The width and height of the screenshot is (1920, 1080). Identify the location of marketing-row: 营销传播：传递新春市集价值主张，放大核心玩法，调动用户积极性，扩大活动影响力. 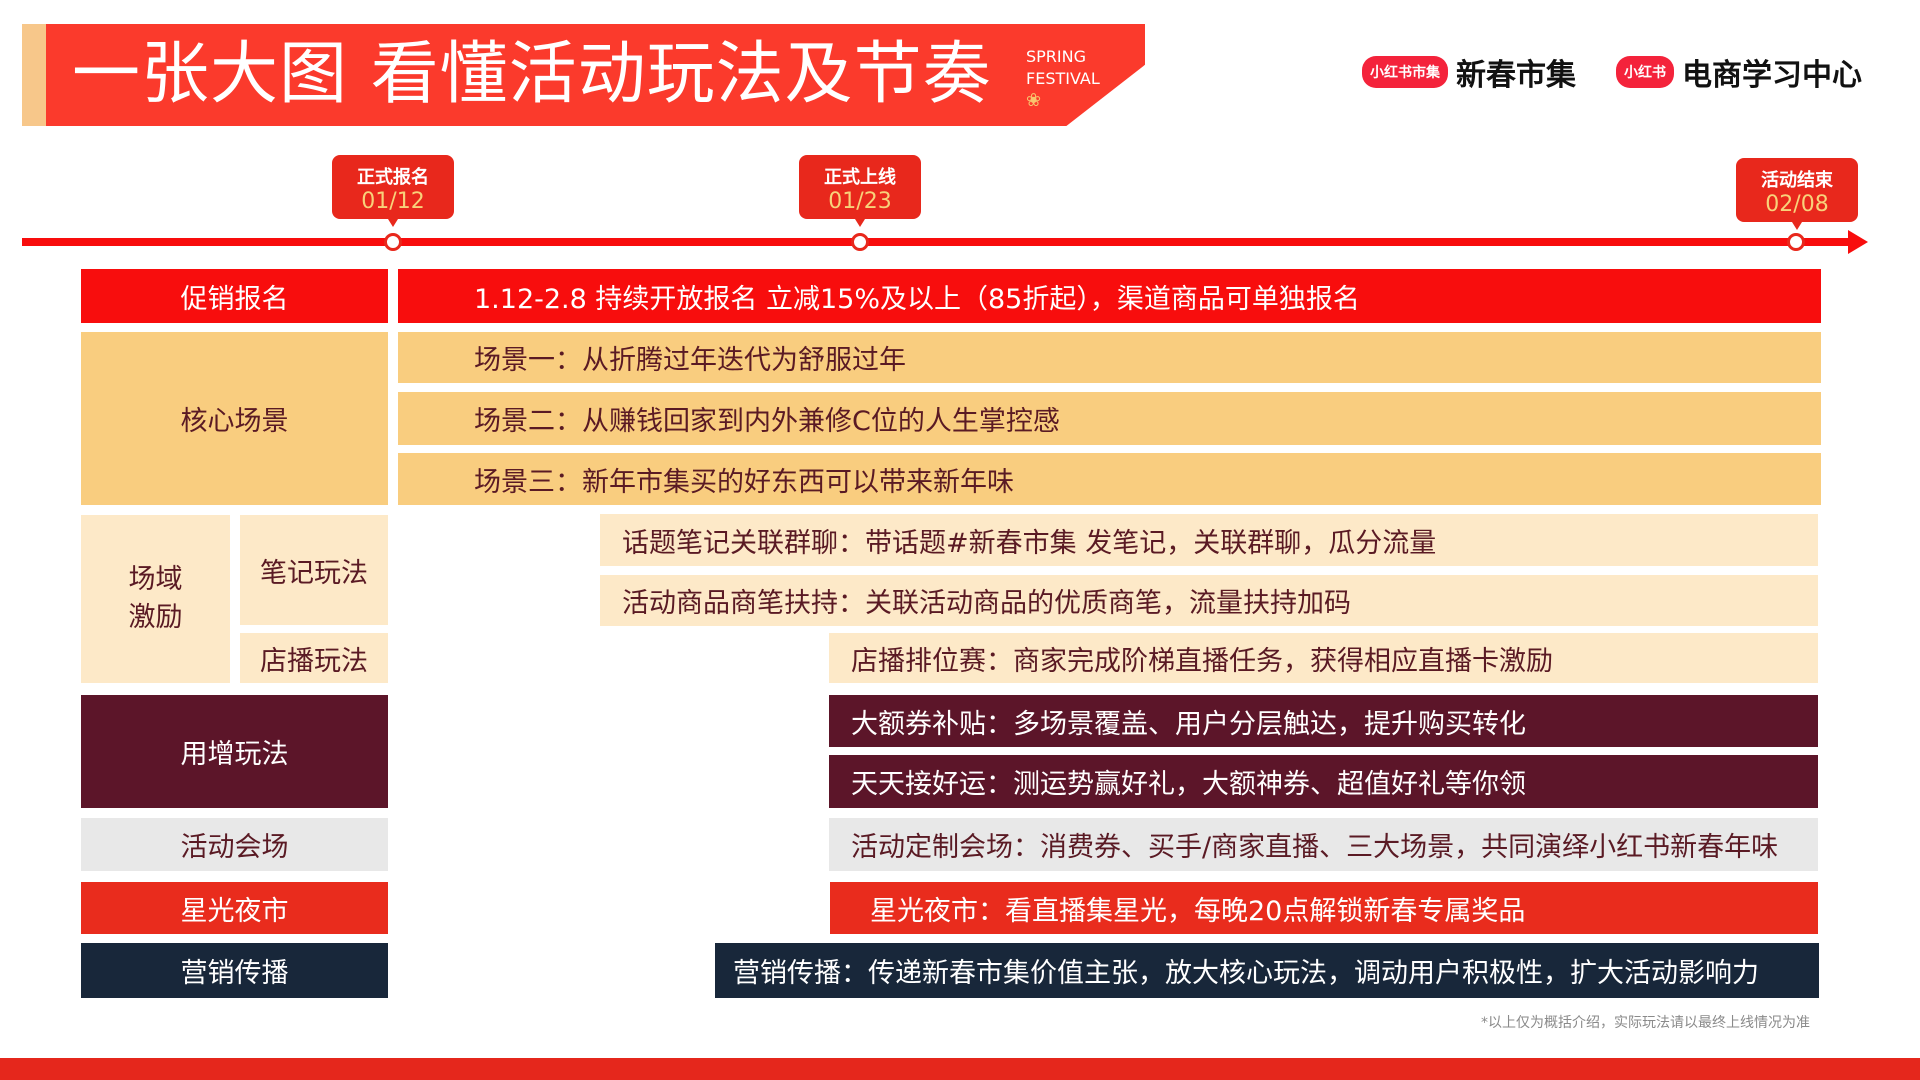
(1267, 970).